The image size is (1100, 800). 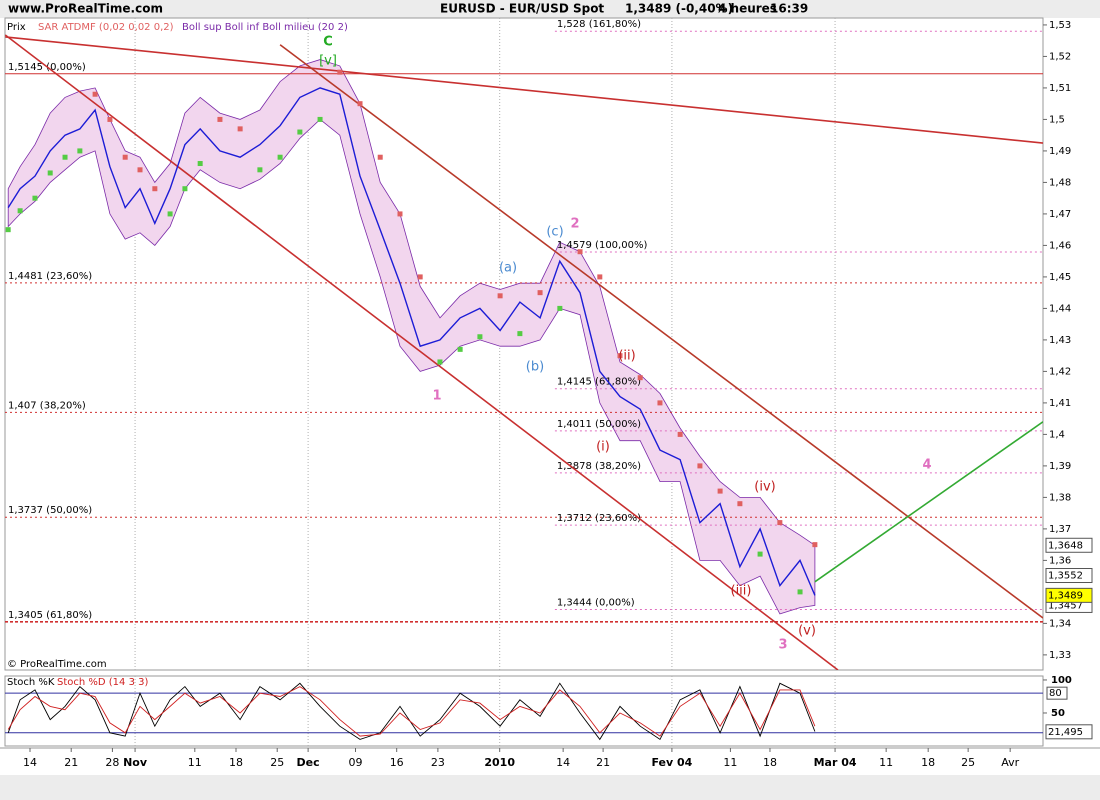 What do you see at coordinates (599, 424) in the screenshot?
I see `fib-label: 1,4011 (50,00%)` at bounding box center [599, 424].